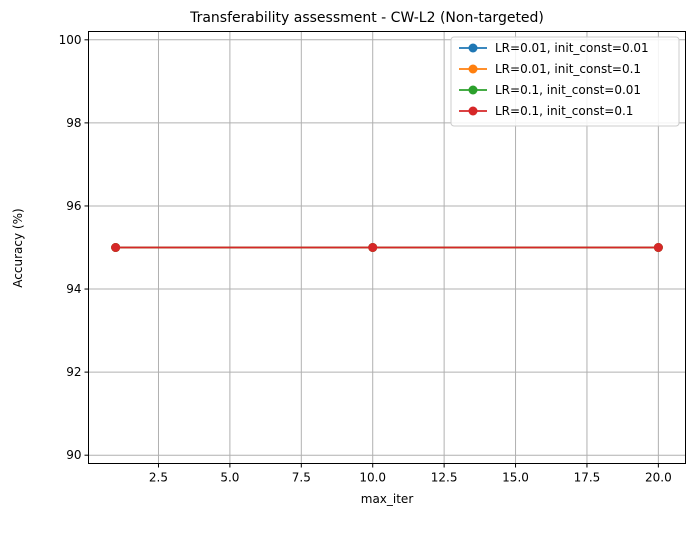  What do you see at coordinates (564, 111) in the screenshot?
I see `legend-label: LR=0.1, init_const=0.1` at bounding box center [564, 111].